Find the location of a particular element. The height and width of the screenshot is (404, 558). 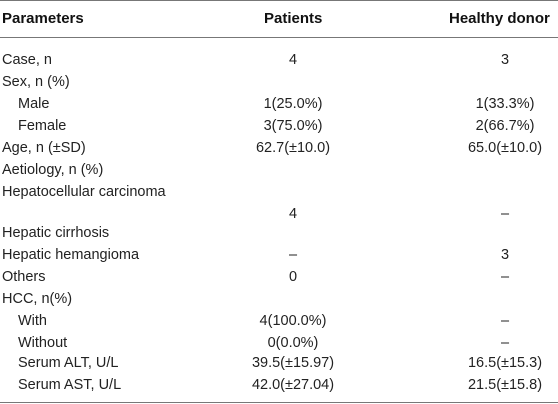

table-row: Age, n (±SD) 62.7(±10.0) 65.0(±10.0) is located at coordinates (279, 148).